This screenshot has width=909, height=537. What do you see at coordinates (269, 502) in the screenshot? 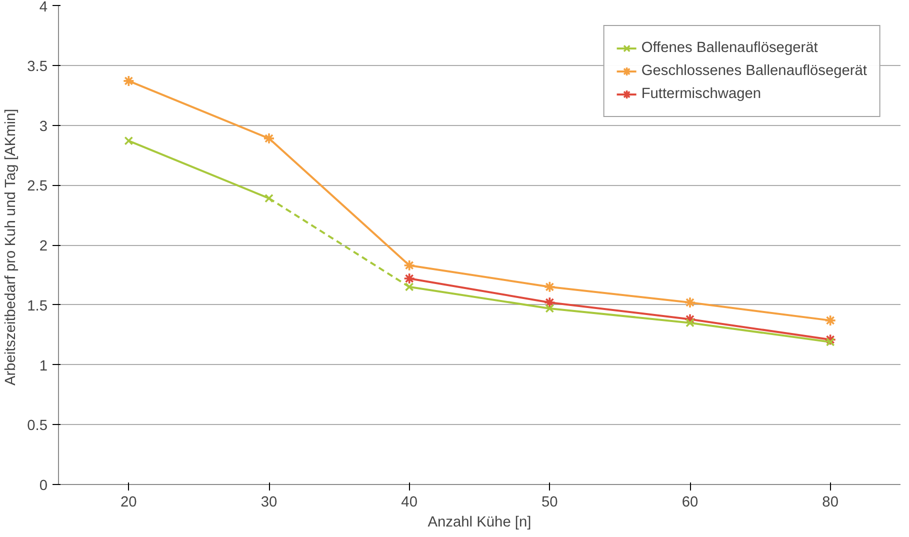
I see `x-tick-label: 30` at bounding box center [269, 502].